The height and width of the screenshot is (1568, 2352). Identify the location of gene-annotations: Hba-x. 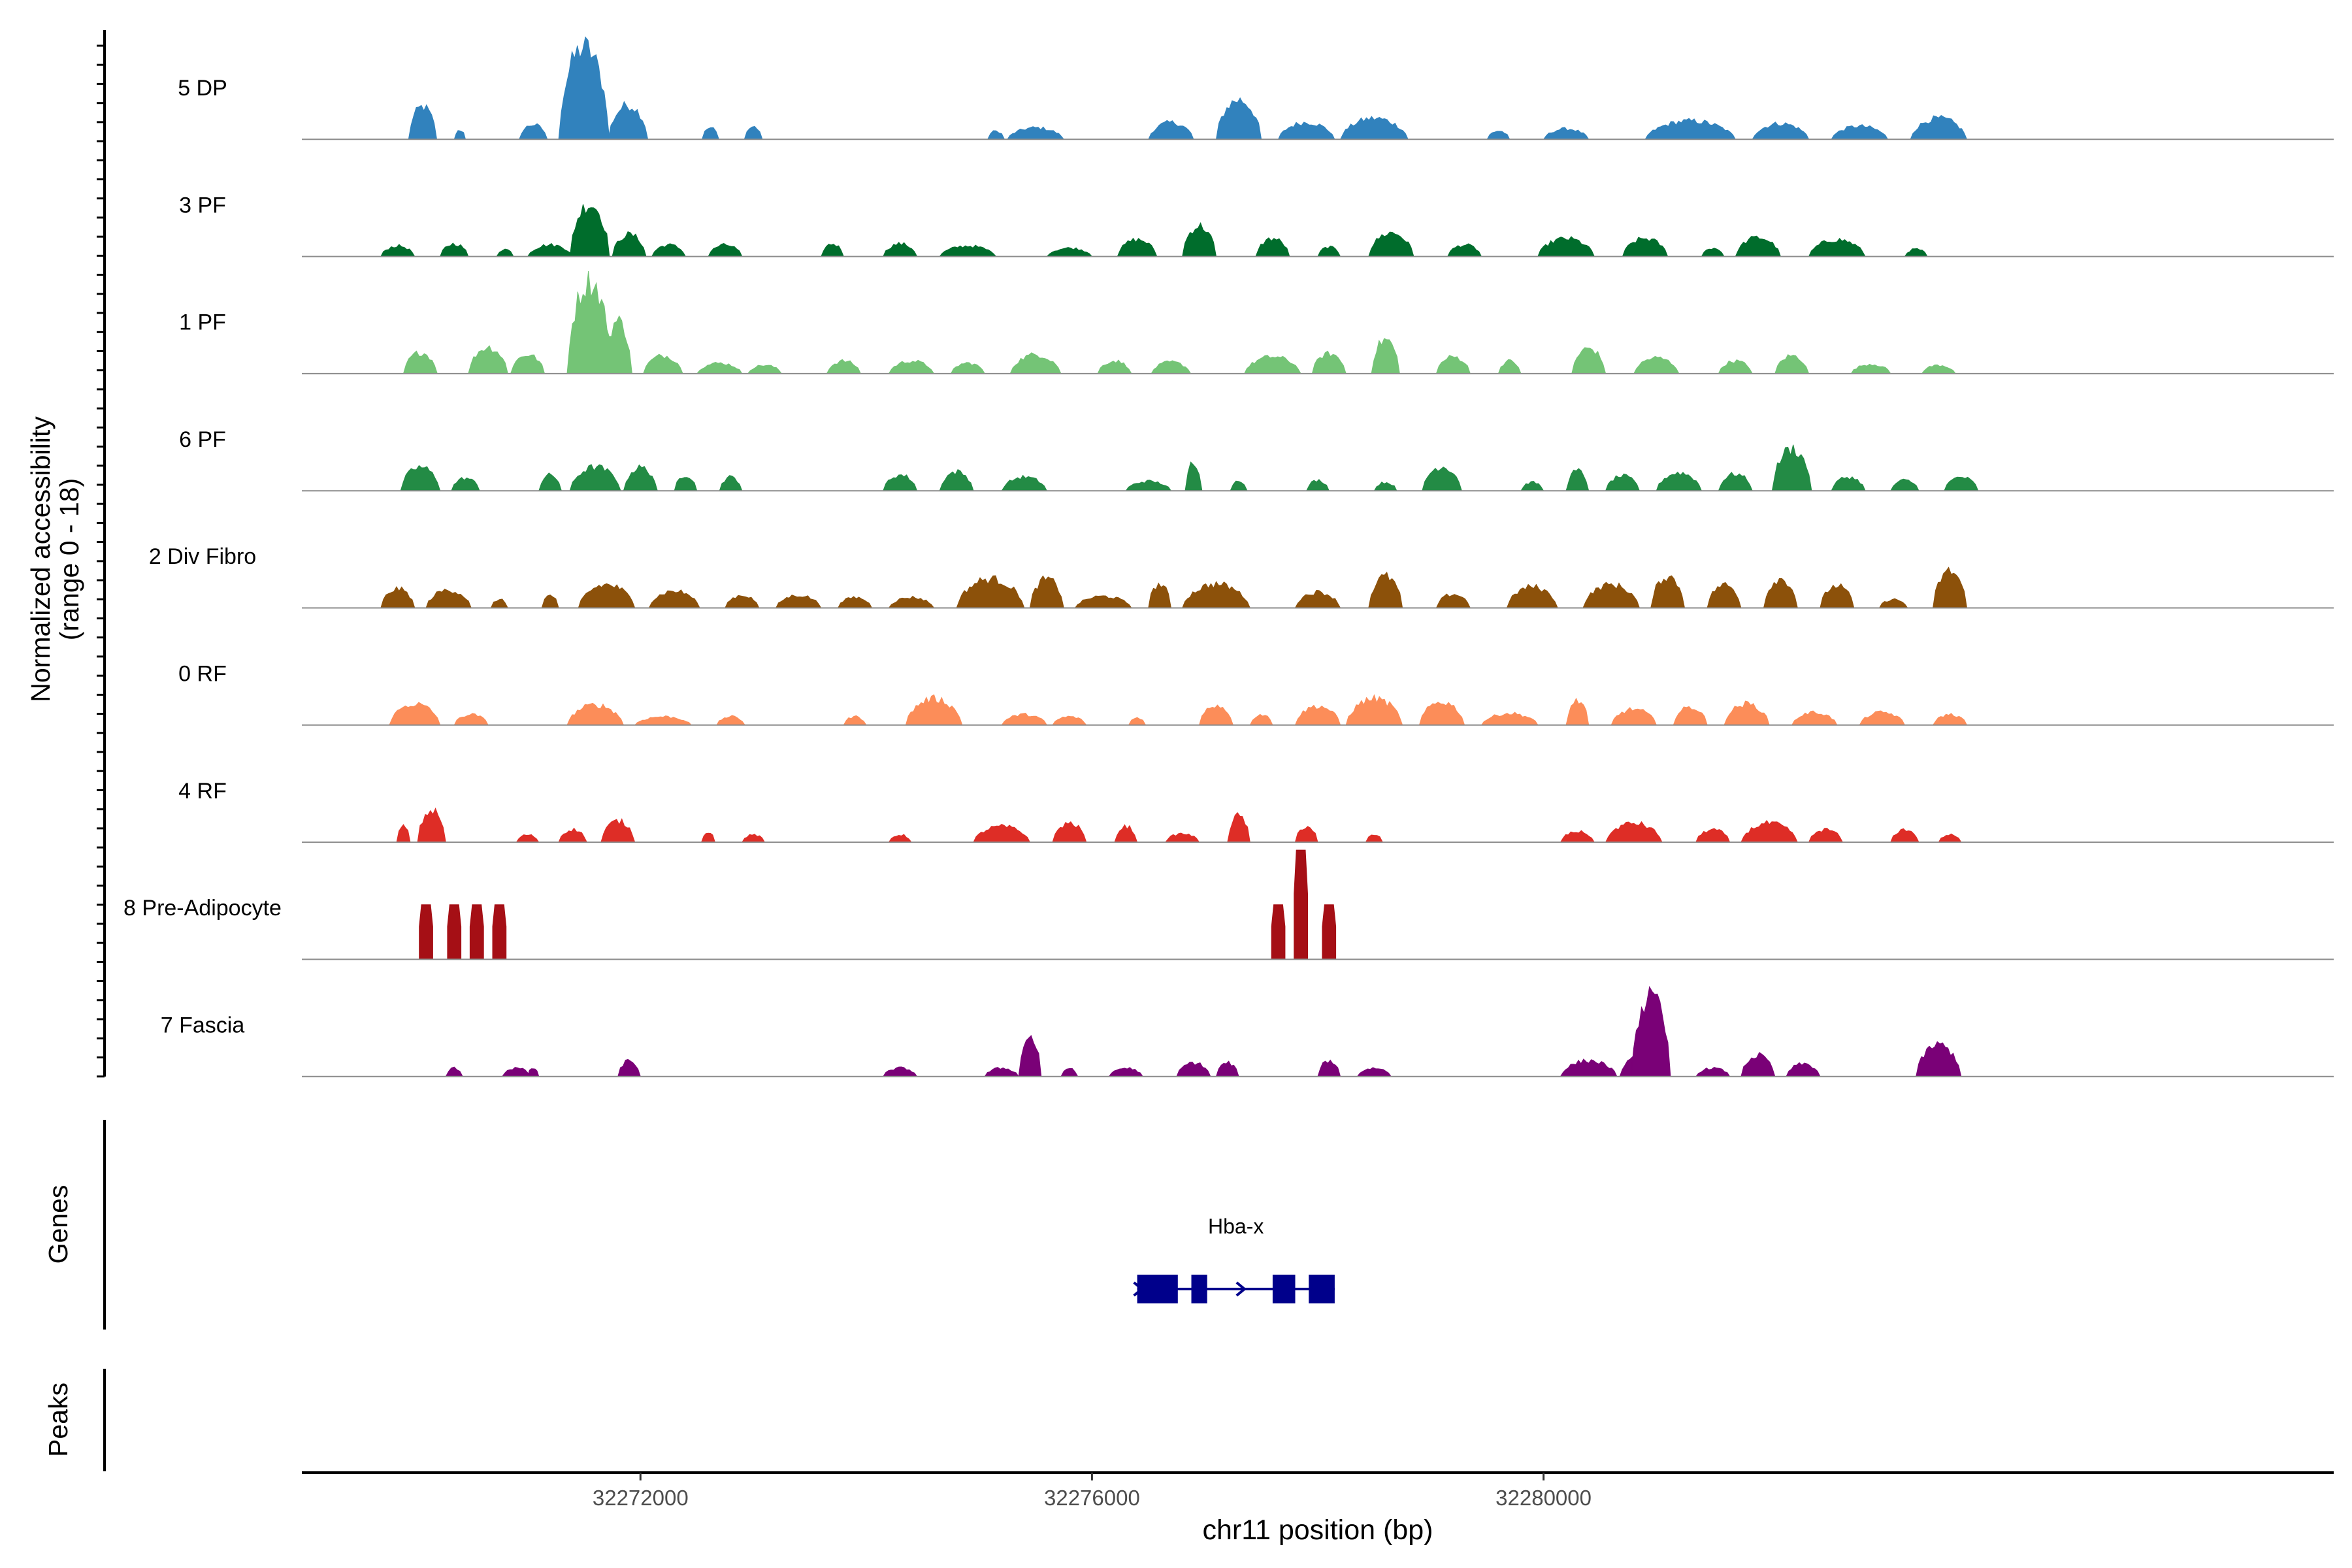
(1234, 1259).